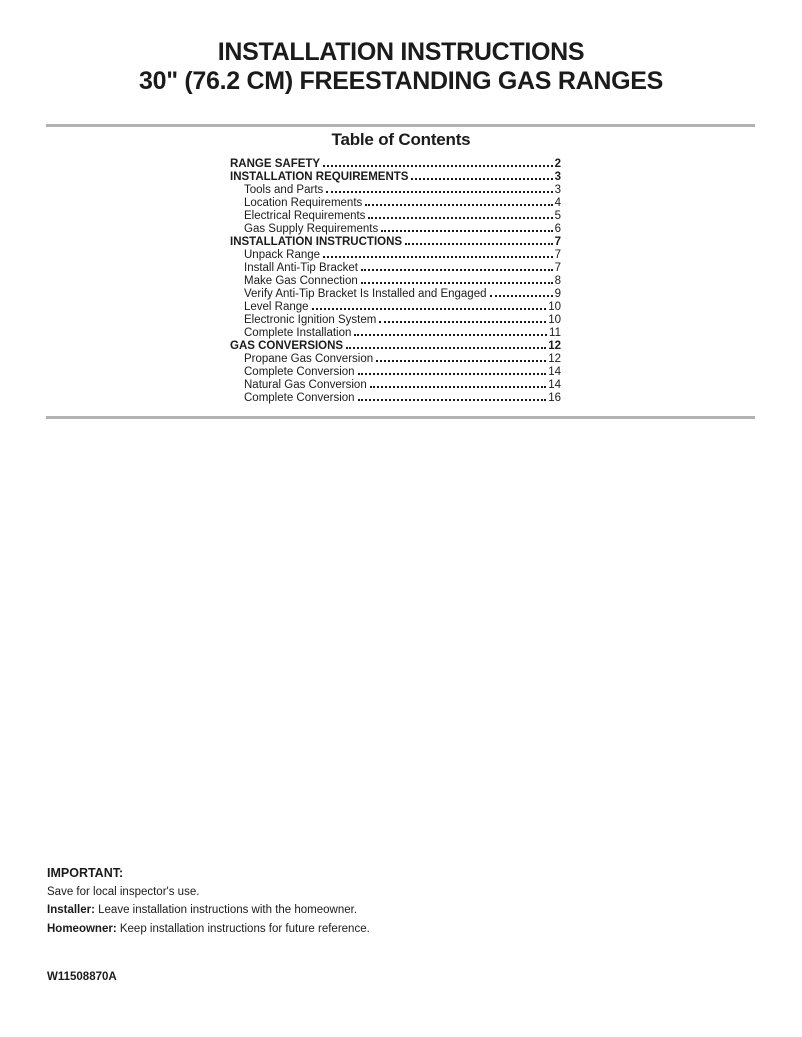  Describe the element at coordinates (395, 190) in the screenshot. I see `toc-entry: Tools and Parts 3` at that location.